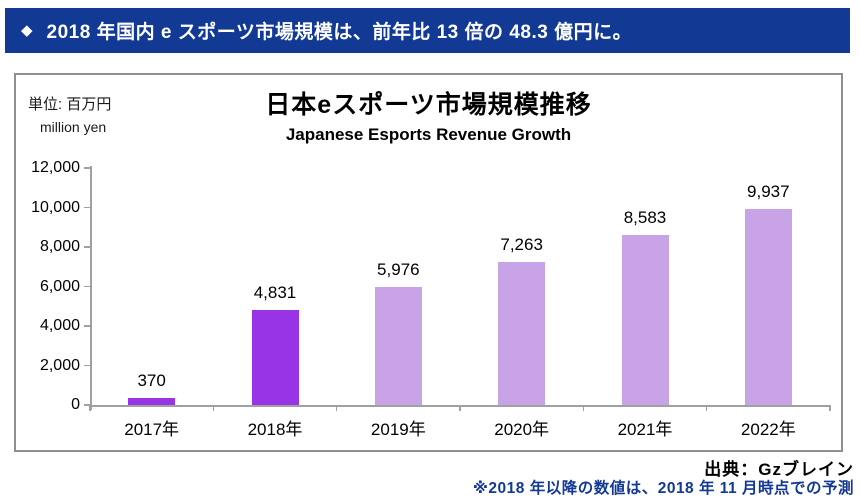  I want to click on bar-value-label: 5,976, so click(398, 269).